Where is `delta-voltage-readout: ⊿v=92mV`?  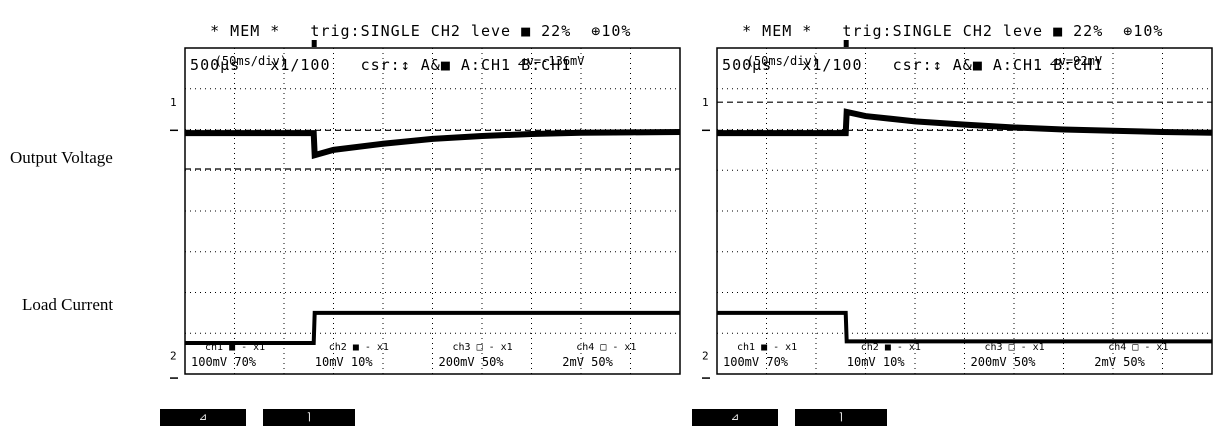 delta-voltage-readout: ⊿v=92mV is located at coordinates (1075, 61).